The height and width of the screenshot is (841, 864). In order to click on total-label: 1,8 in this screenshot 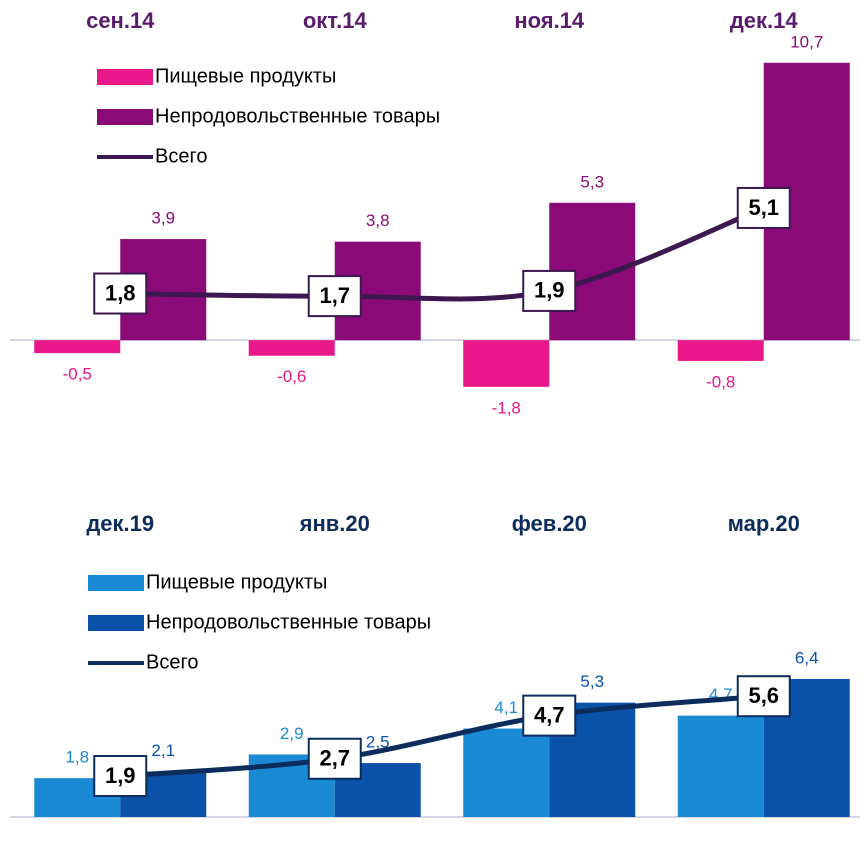, I will do `click(120, 292)`.